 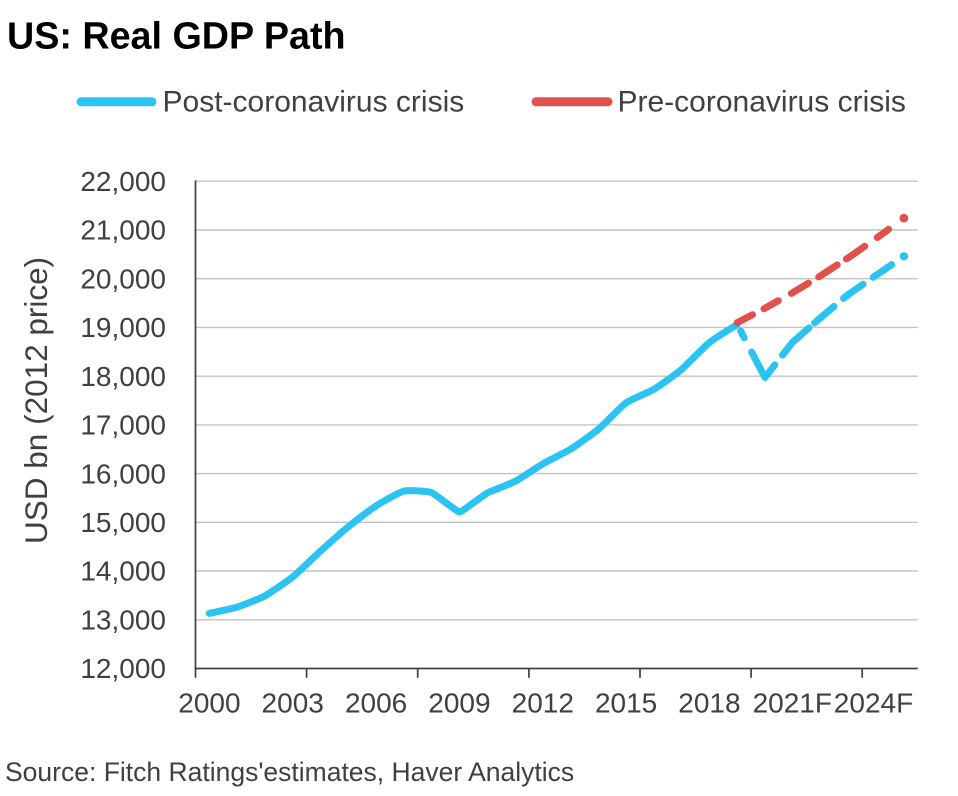 I want to click on svg-text: 13,000, so click(x=123, y=620).